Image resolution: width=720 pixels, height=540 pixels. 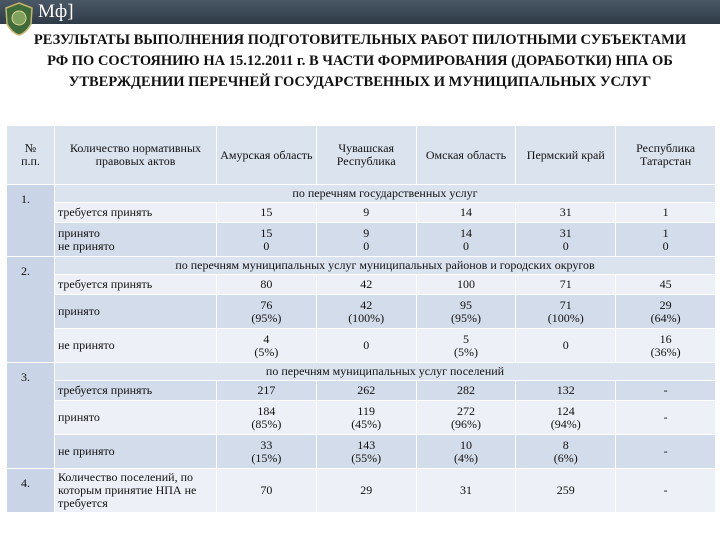 What do you see at coordinates (266, 284) in the screenshot?
I see `cell-value: 80` at bounding box center [266, 284].